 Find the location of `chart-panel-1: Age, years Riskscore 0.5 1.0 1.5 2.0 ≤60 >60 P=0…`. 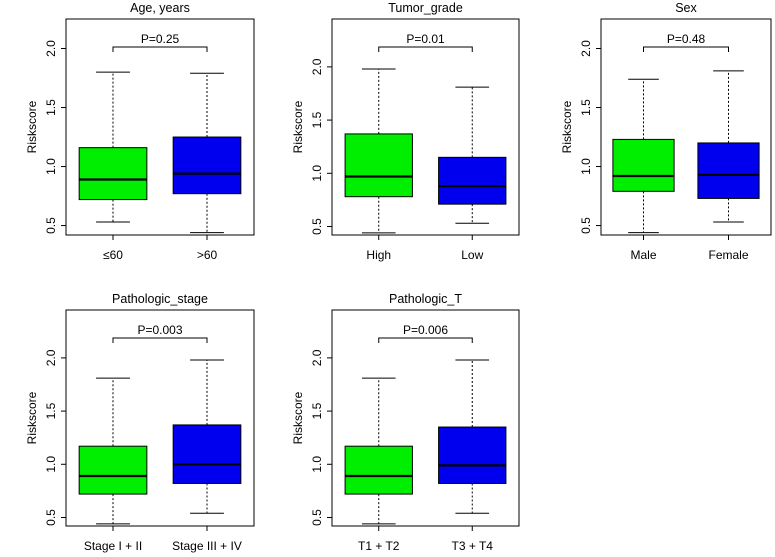

chart-panel-1: Age, years Riskscore 0.5 1.0 1.5 2.0 ≤60 >60 P=0… is located at coordinates (140, 131).